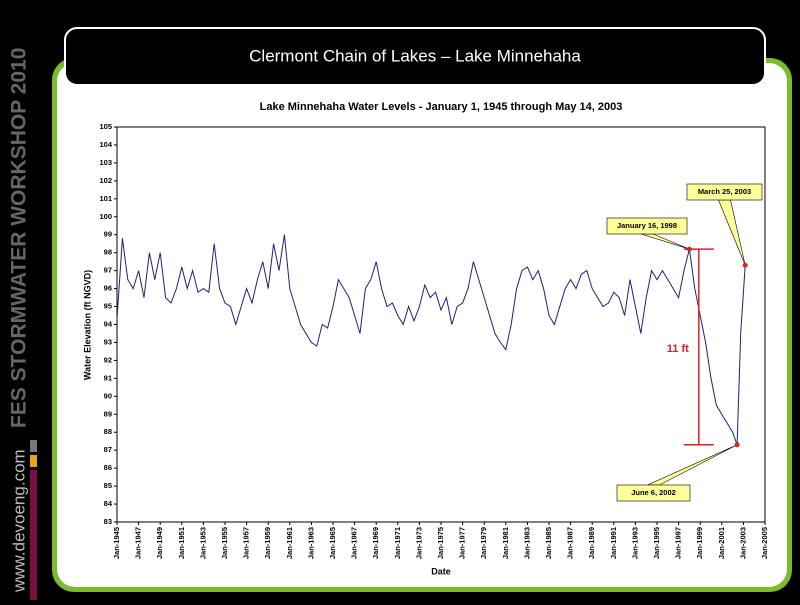  Describe the element at coordinates (138, 543) in the screenshot. I see `x-tick-label: Jan-1947` at that location.